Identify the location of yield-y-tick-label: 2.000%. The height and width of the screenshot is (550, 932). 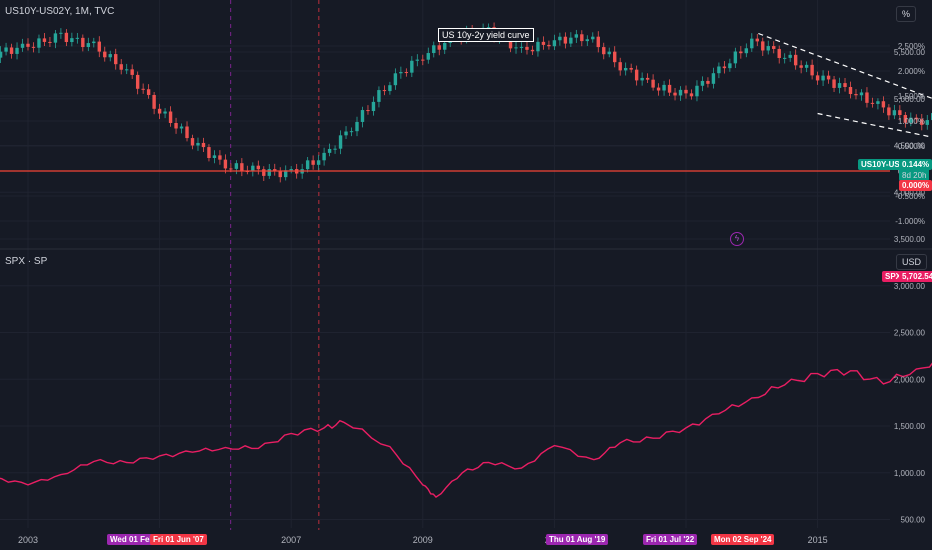
(911, 71).